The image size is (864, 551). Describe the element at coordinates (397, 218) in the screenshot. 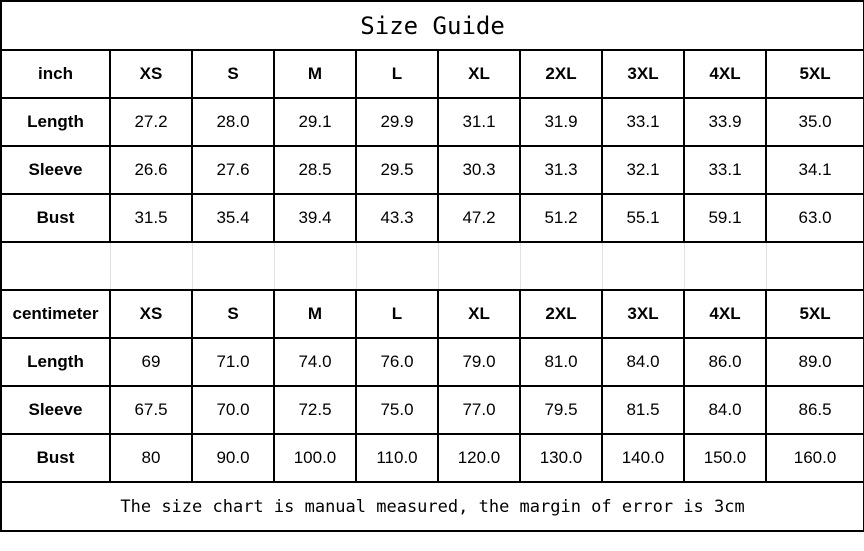

I see `measurement-cell: 43.3` at that location.